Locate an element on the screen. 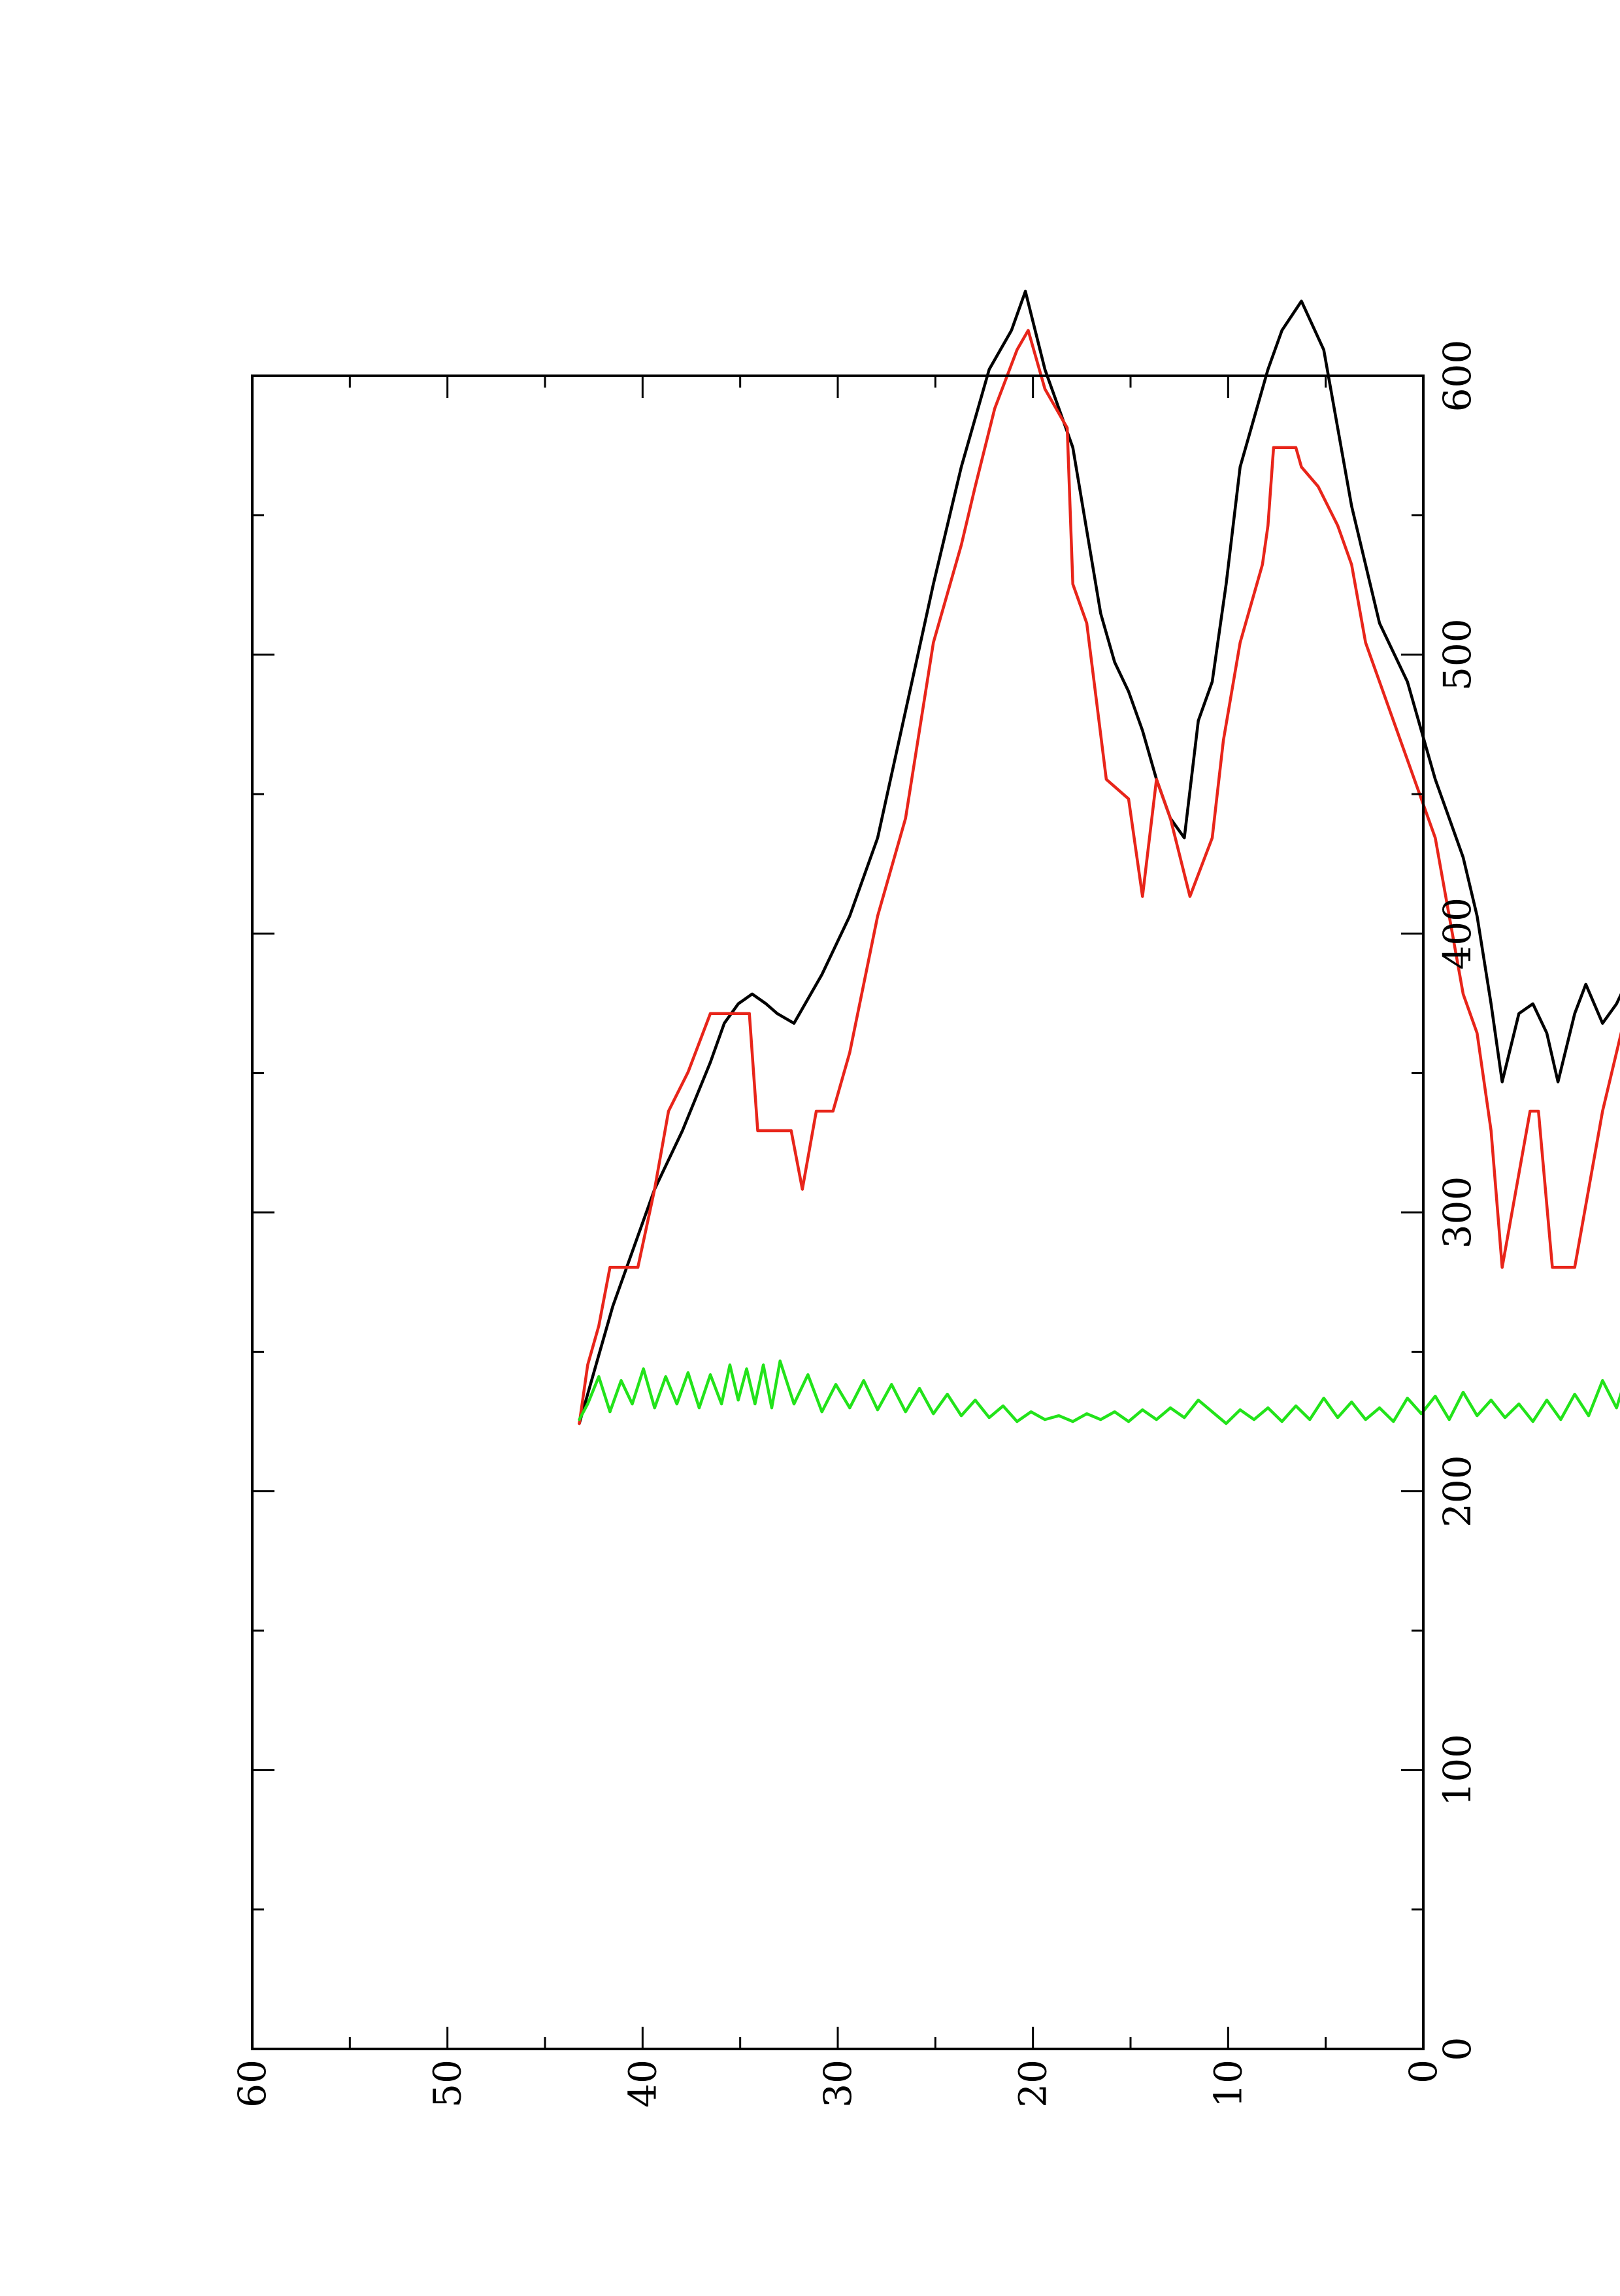  y-tick-label: 20 is located at coordinates (1033, 2083).